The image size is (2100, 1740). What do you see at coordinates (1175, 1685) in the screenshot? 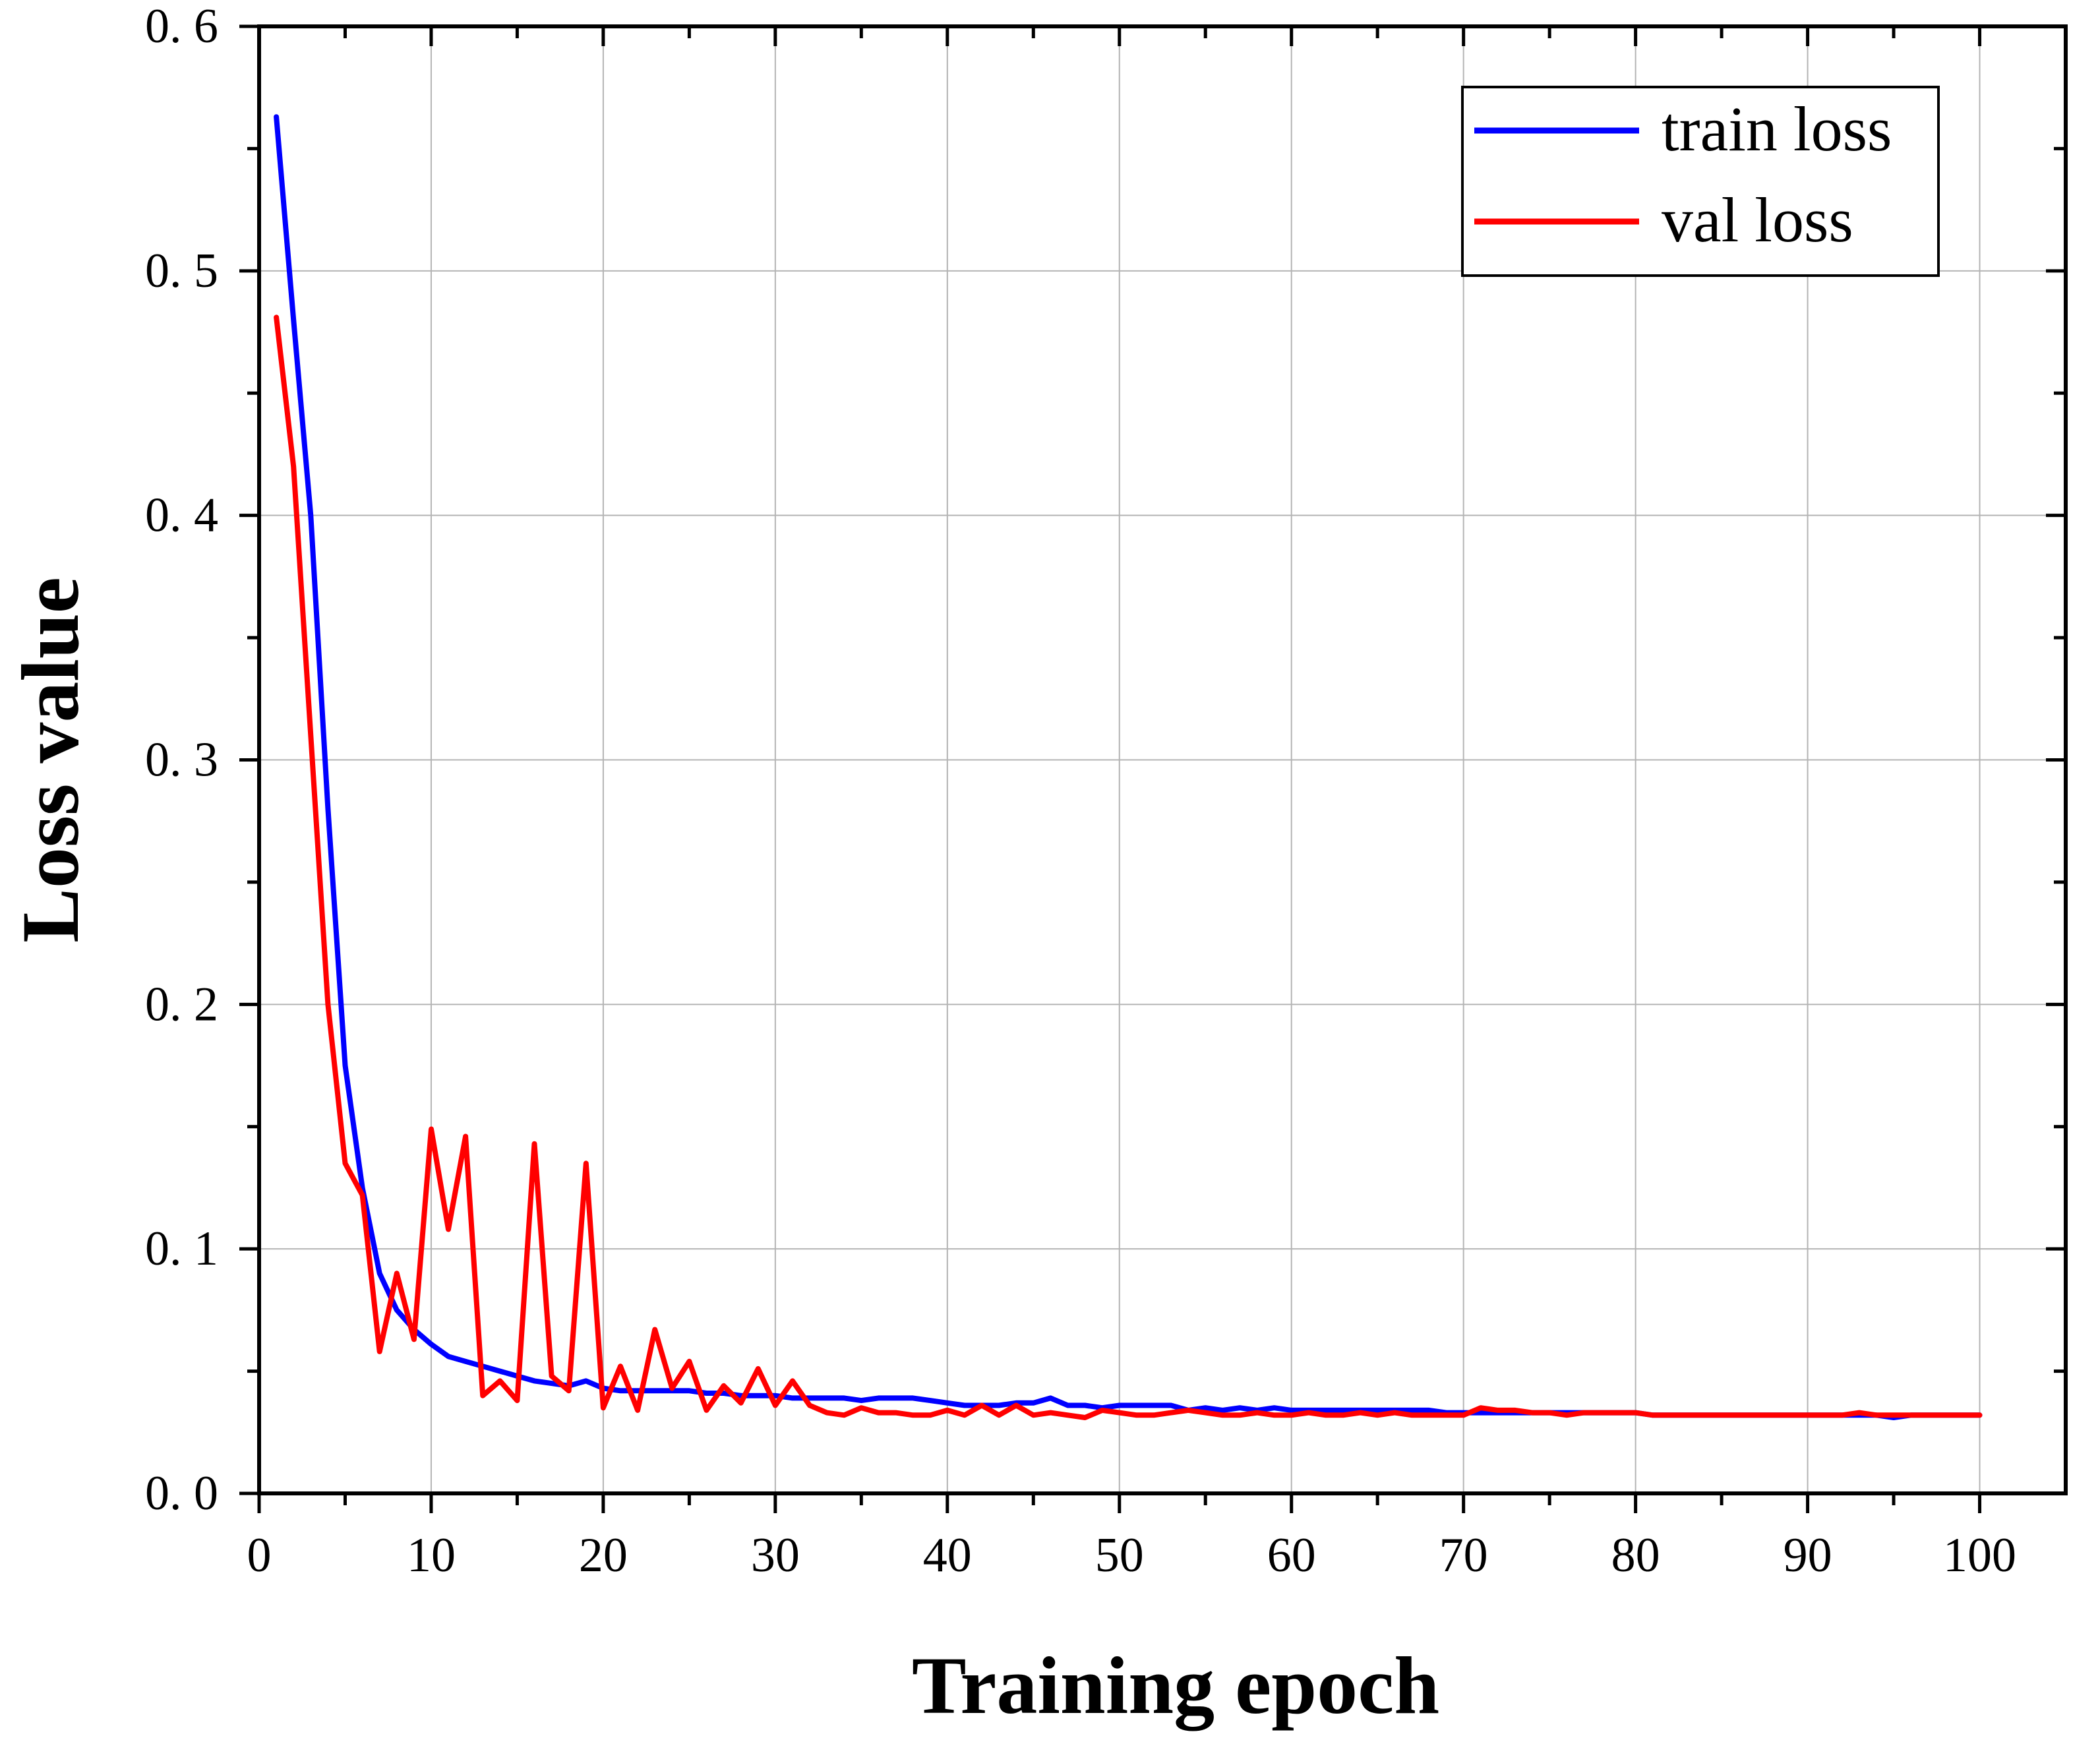
I see `x-axis-title: Training epoch` at bounding box center [1175, 1685].